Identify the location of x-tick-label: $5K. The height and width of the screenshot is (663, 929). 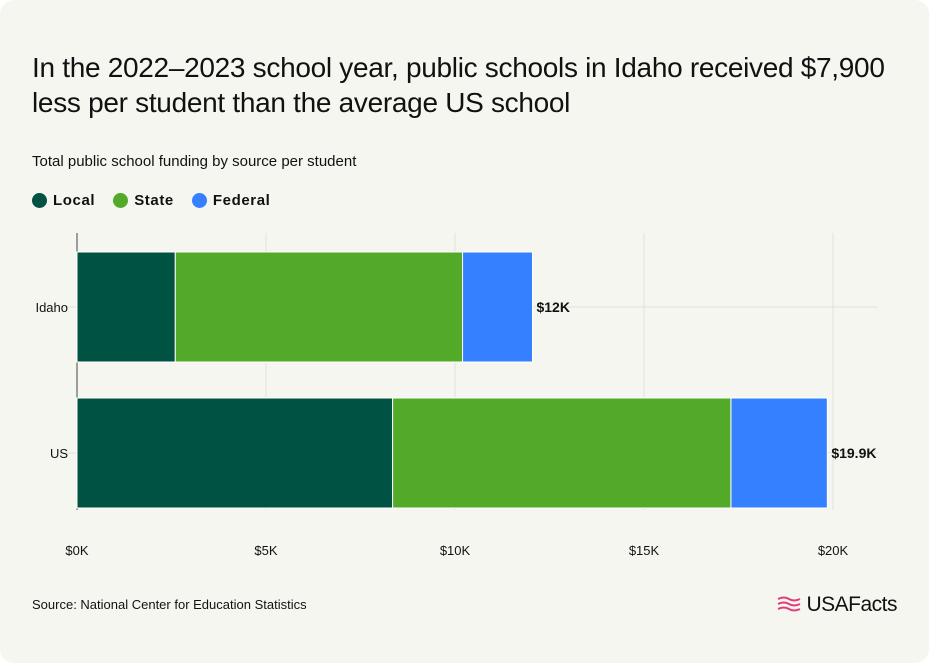
(265, 550).